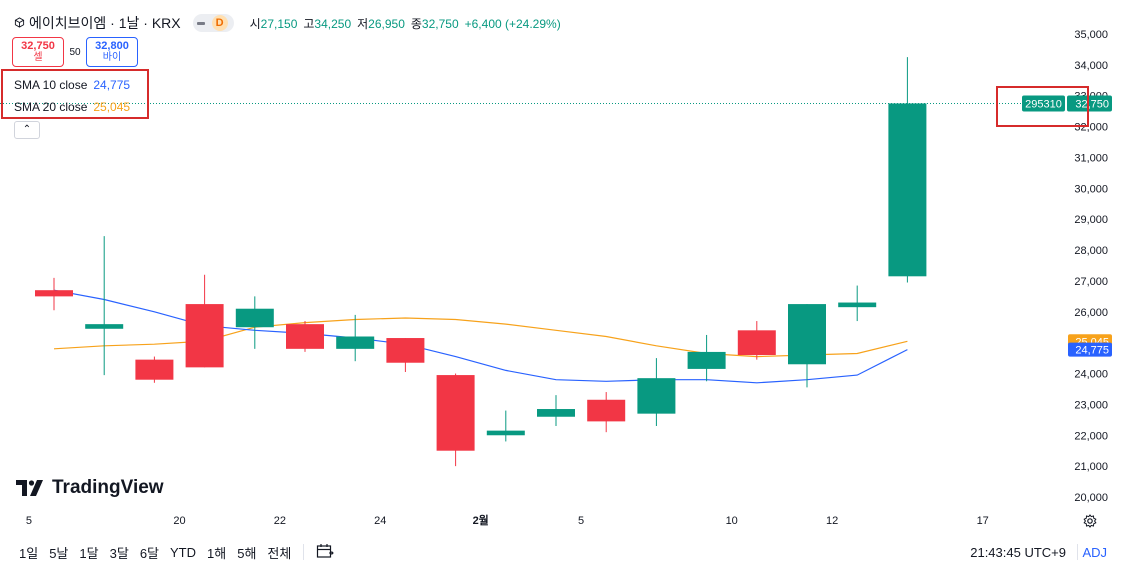 This screenshot has width=1127, height=577. Describe the element at coordinates (304, 552) in the screenshot. I see `toolbar-divider` at that location.